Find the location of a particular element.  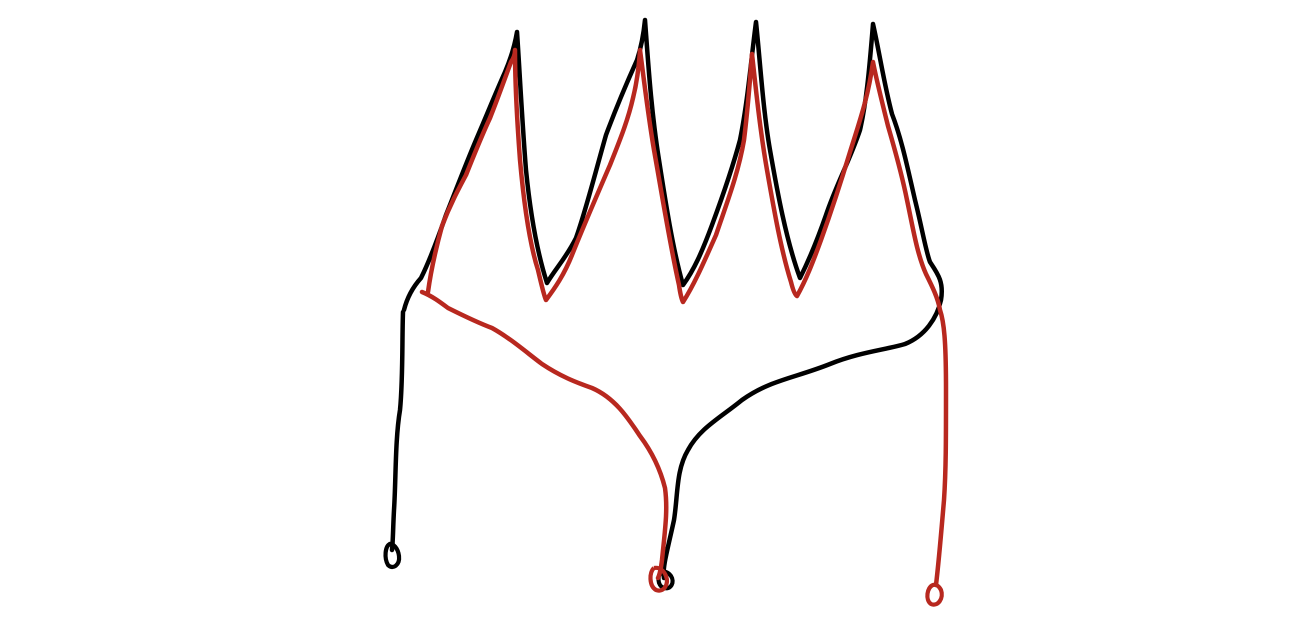

black-left-leg is located at coordinates (397, 431).